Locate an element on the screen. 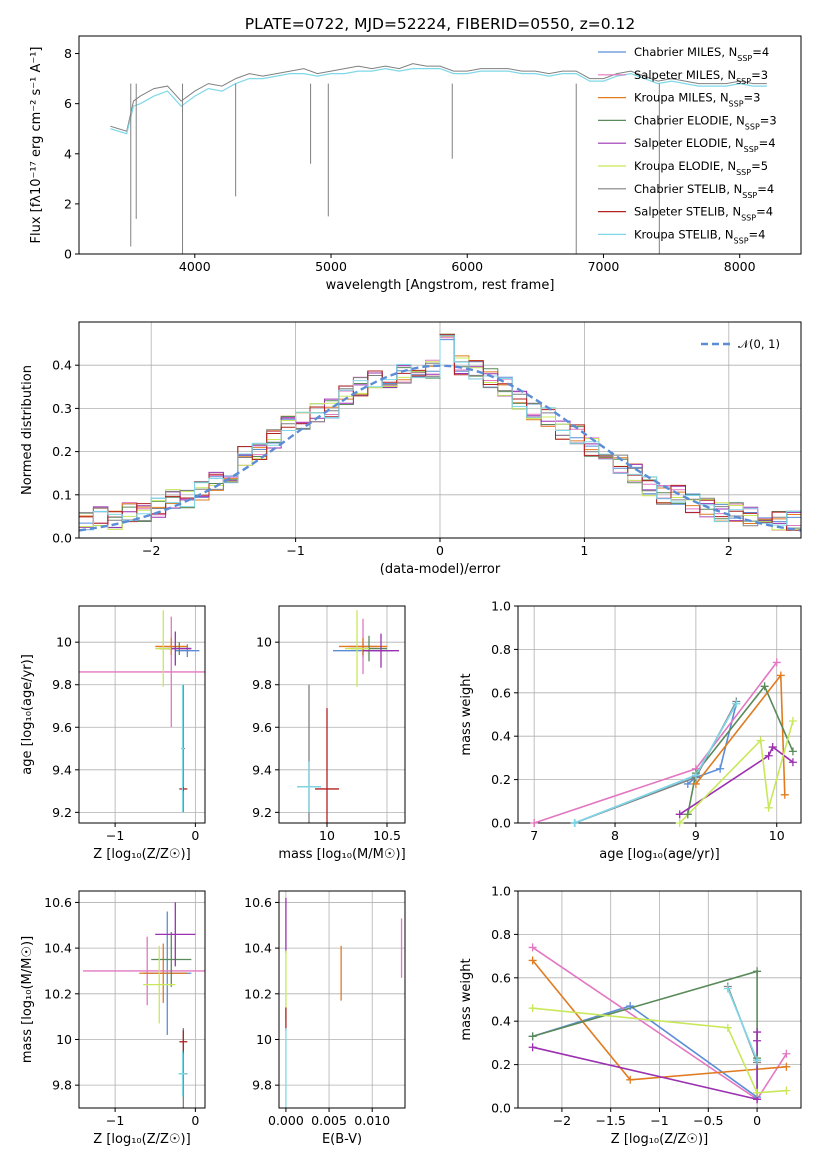  weight-marker-Chabrier MILES is located at coordinates (630, 1006).